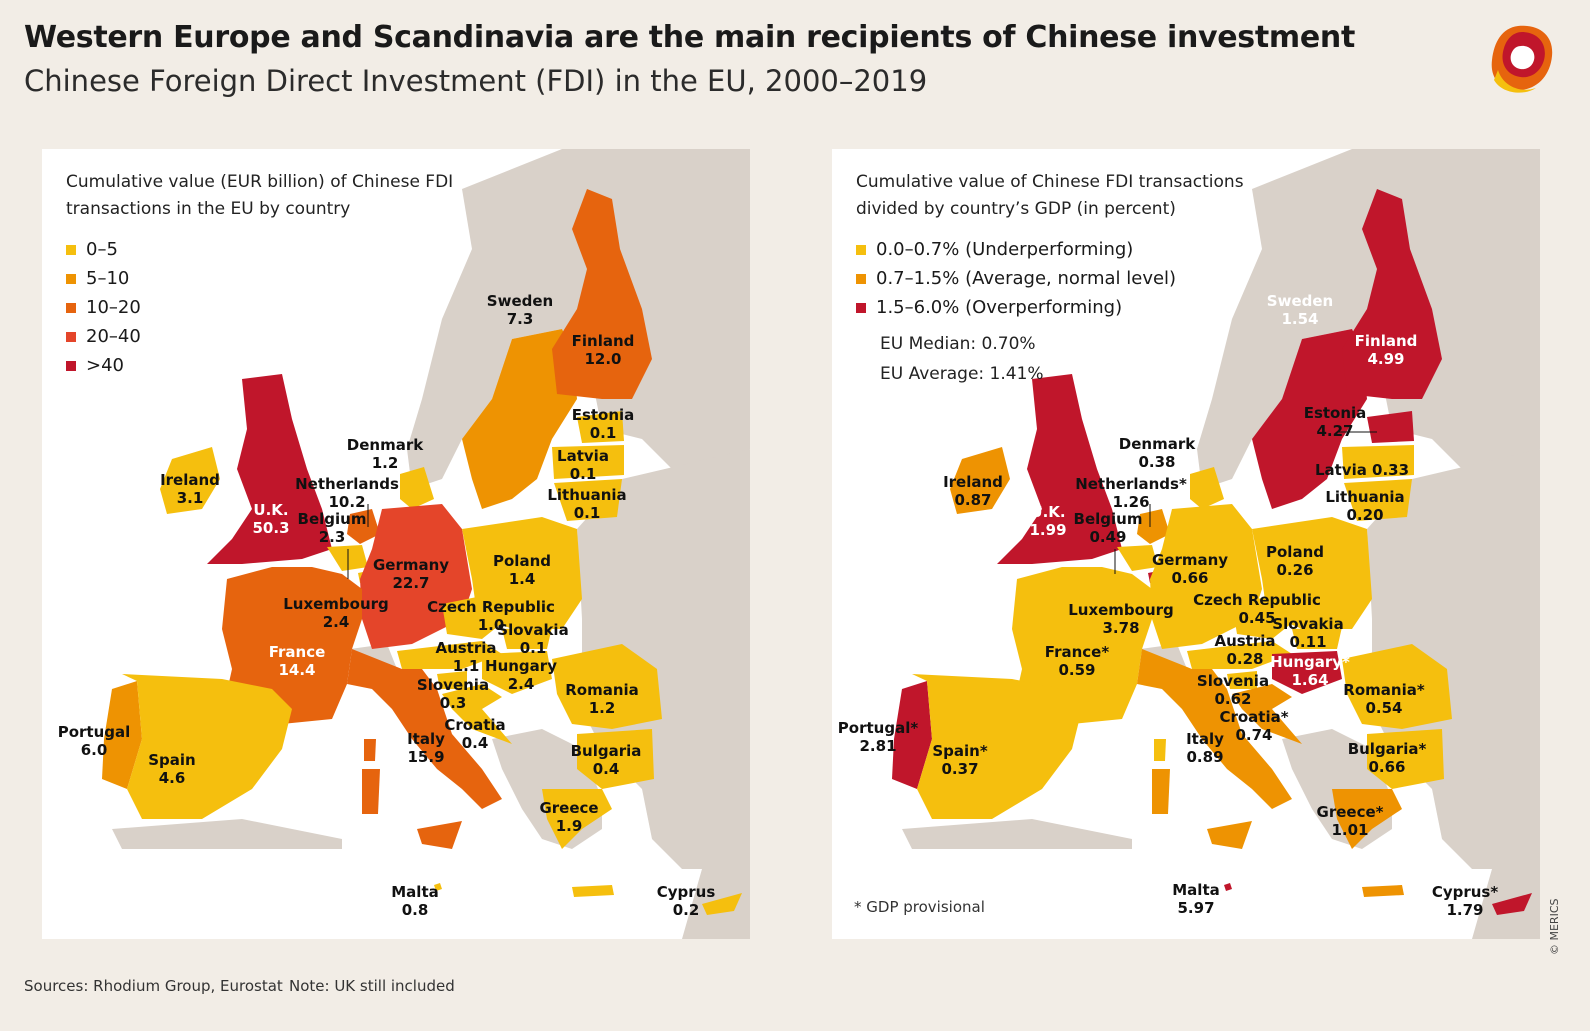 Image resolution: width=1590 pixels, height=1031 pixels. What do you see at coordinates (962, 374) in the screenshot?
I see `eu-average: EU Average: 1.41%` at bounding box center [962, 374].